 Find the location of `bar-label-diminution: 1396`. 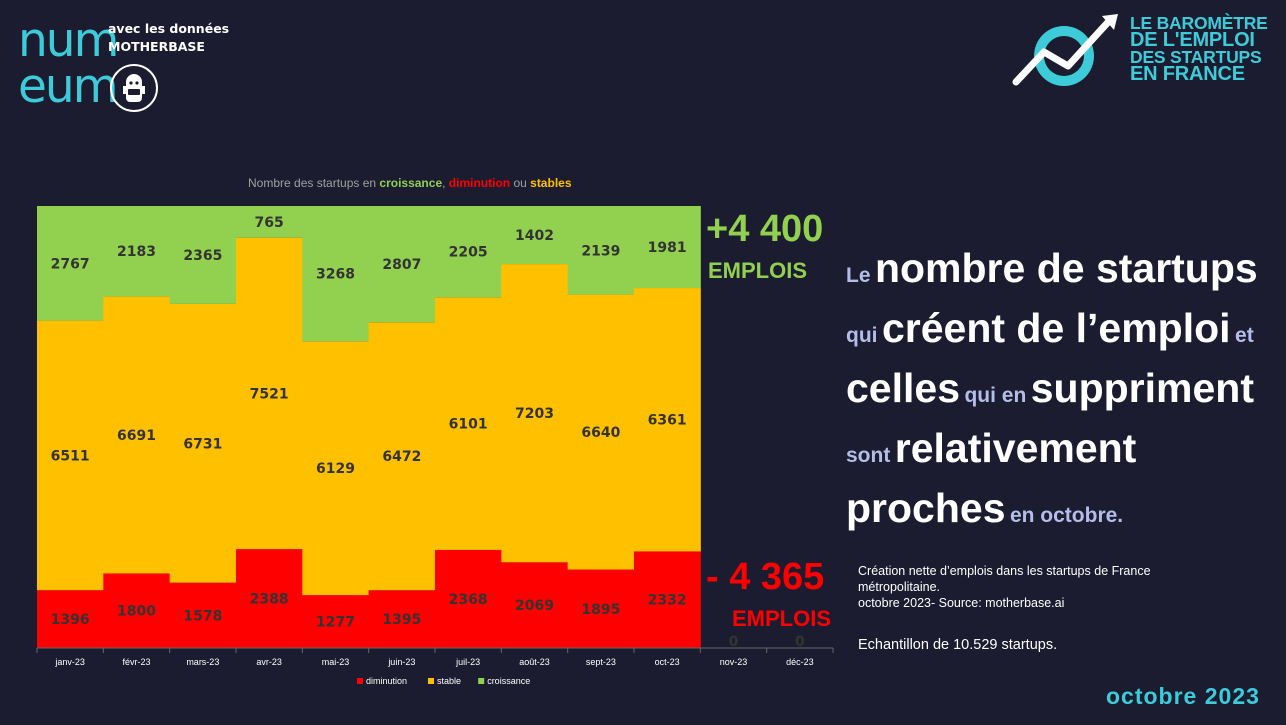

bar-label-diminution: 1396 is located at coordinates (70, 620).